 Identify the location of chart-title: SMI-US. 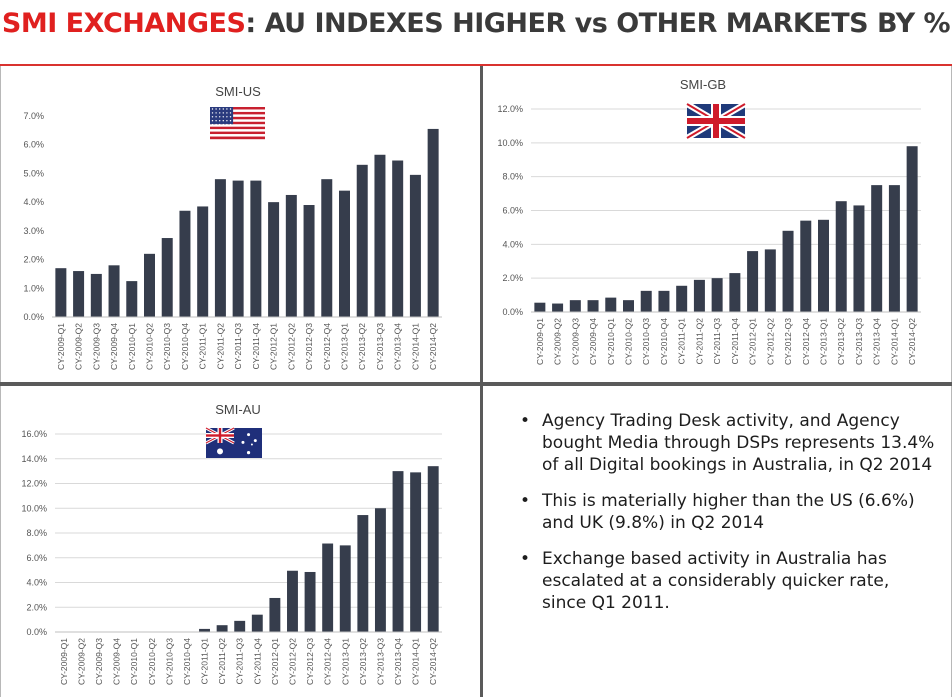
(238, 91).